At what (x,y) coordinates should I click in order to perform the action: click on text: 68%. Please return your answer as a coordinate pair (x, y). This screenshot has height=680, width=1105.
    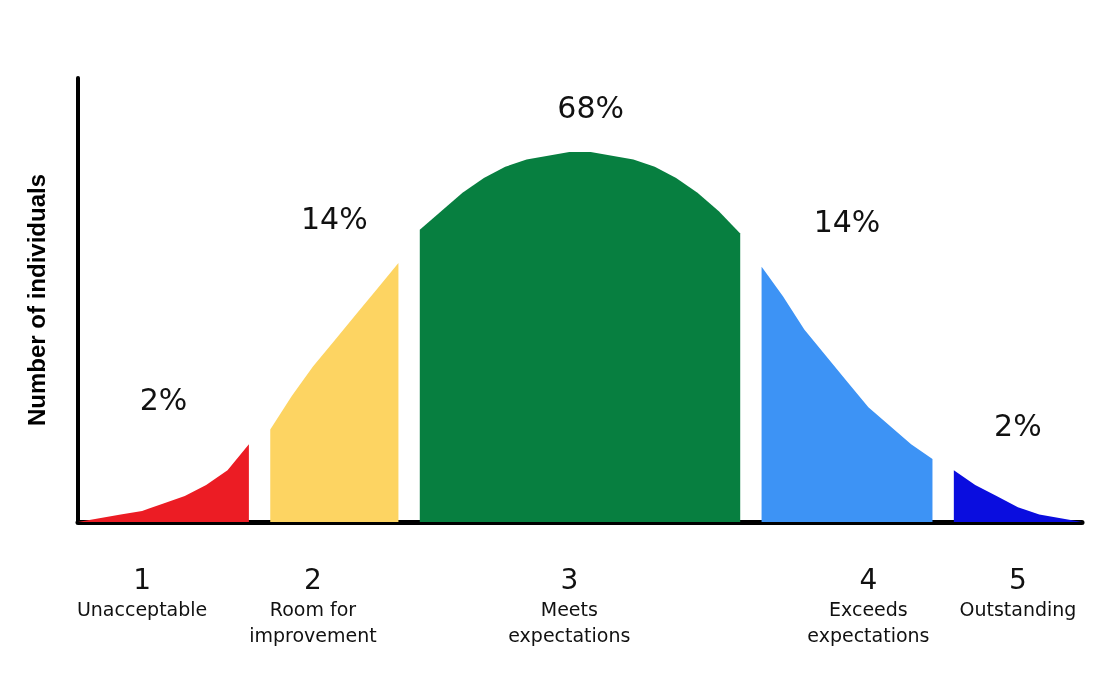
    Looking at the image, I should click on (591, 107).